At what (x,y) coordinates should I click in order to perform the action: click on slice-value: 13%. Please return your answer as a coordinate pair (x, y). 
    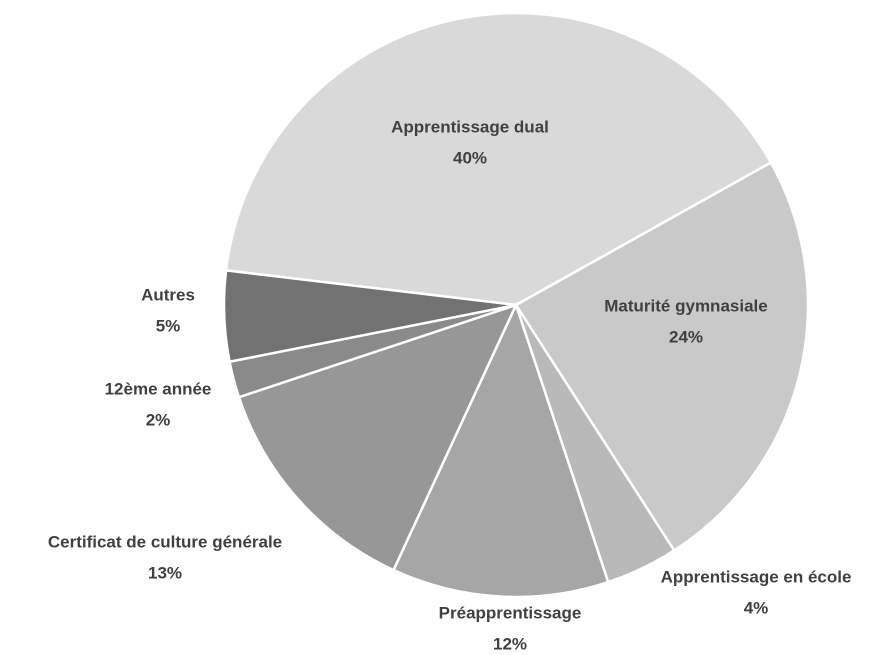
    Looking at the image, I should click on (165, 572).